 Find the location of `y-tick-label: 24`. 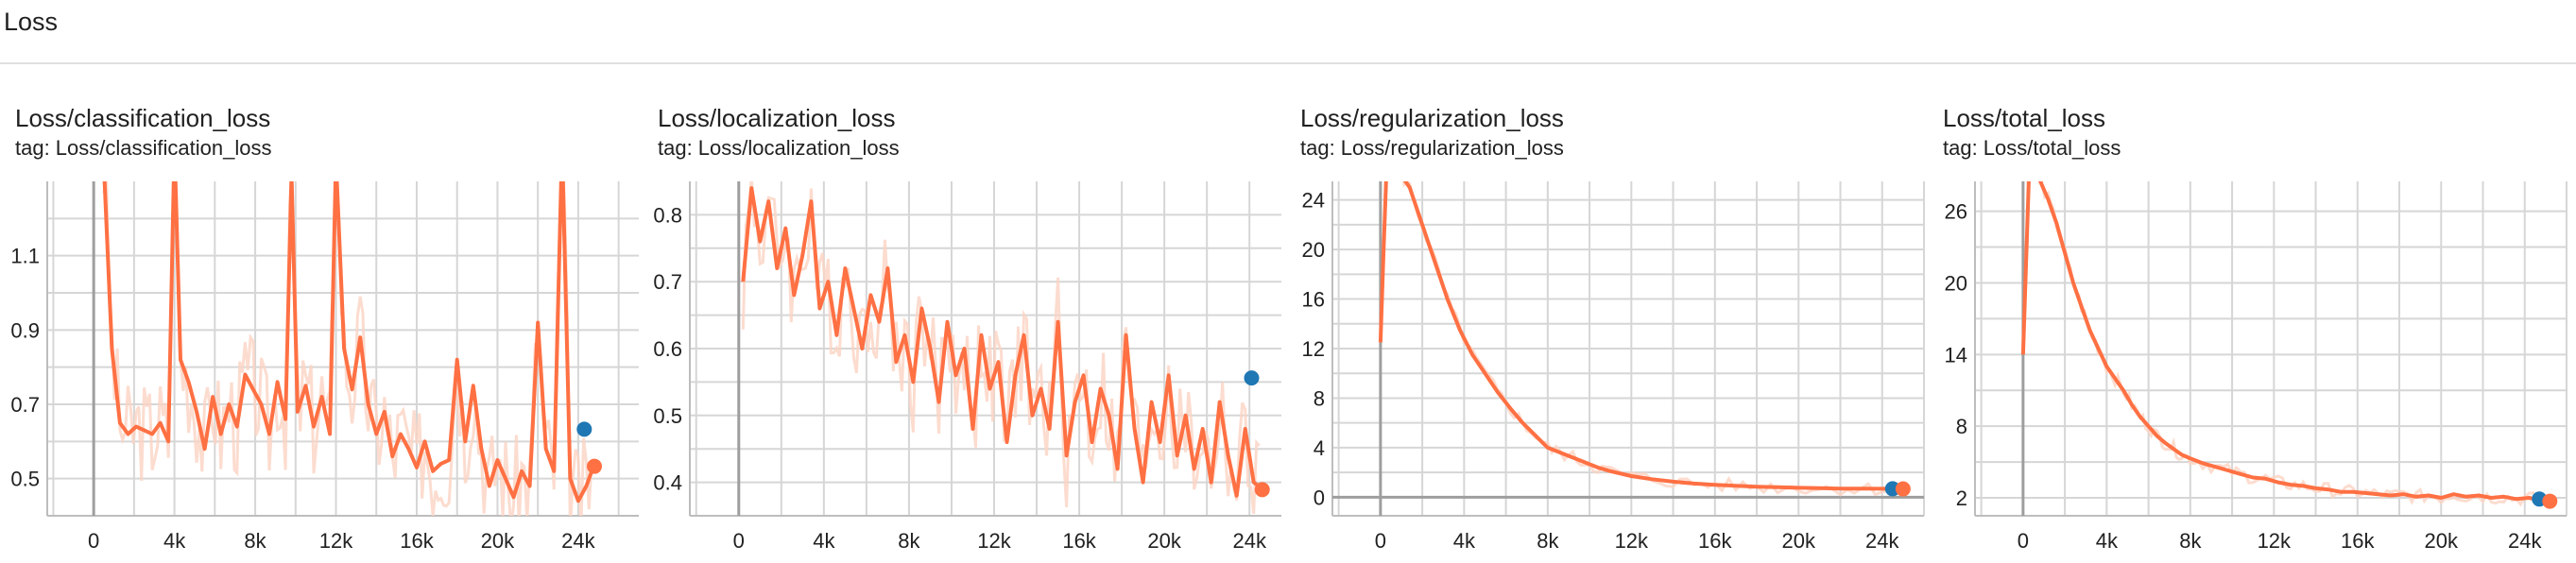

y-tick-label: 24 is located at coordinates (1313, 201).